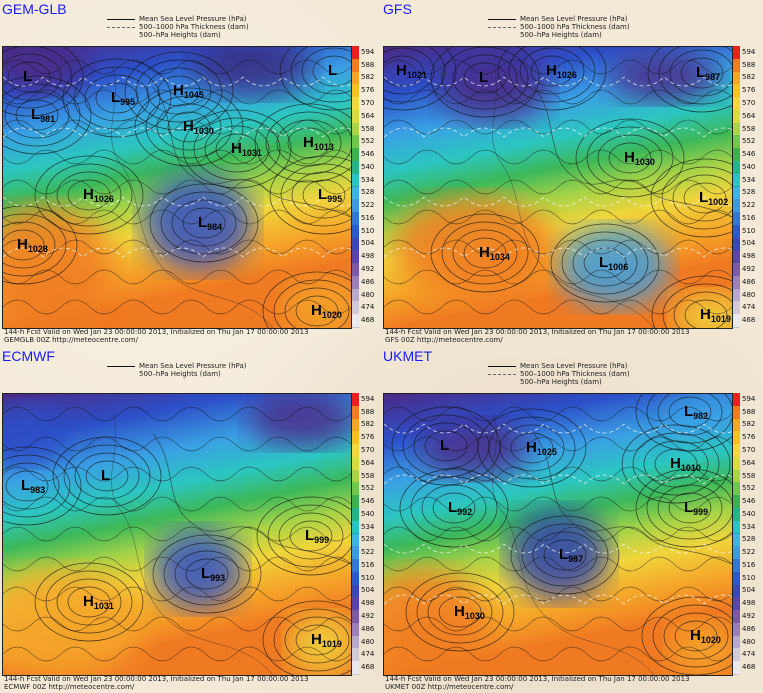 This screenshot has width=763, height=693. I want to click on high-pressure-label: H1025, so click(541, 448).